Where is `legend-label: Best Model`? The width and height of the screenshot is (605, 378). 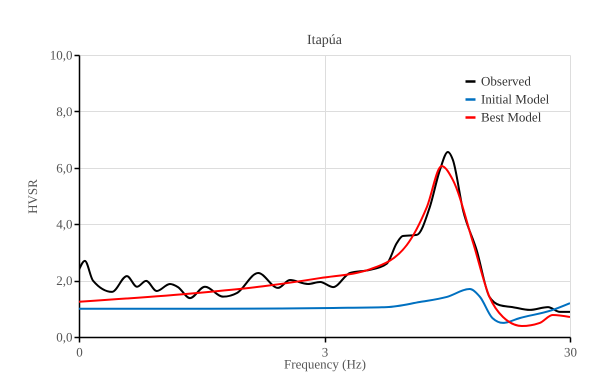 legend-label: Best Model is located at coordinates (511, 117).